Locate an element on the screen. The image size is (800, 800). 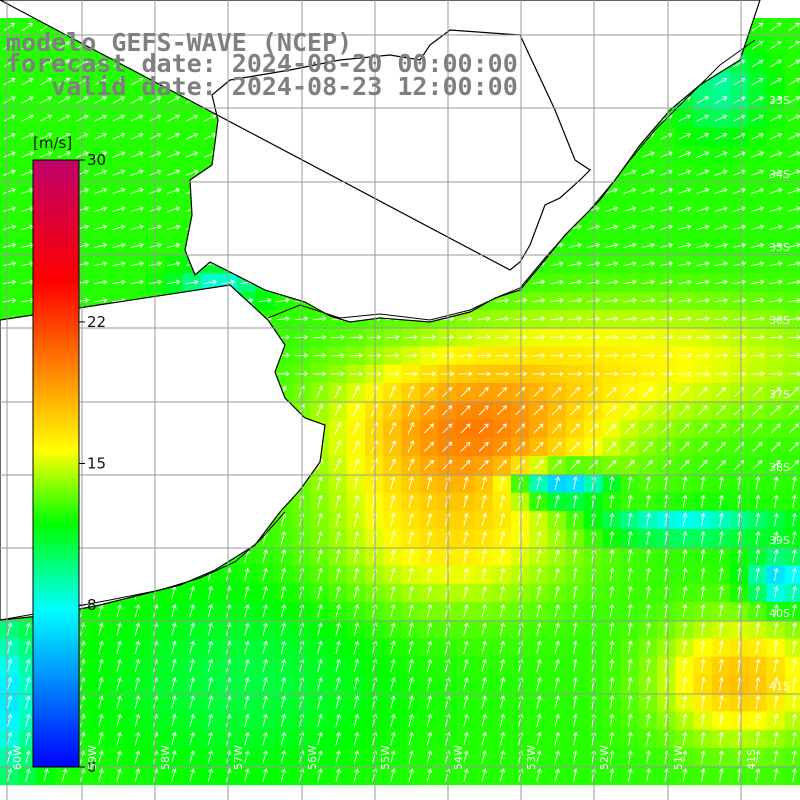
longitude-label: 54W is located at coordinates (458, 757).